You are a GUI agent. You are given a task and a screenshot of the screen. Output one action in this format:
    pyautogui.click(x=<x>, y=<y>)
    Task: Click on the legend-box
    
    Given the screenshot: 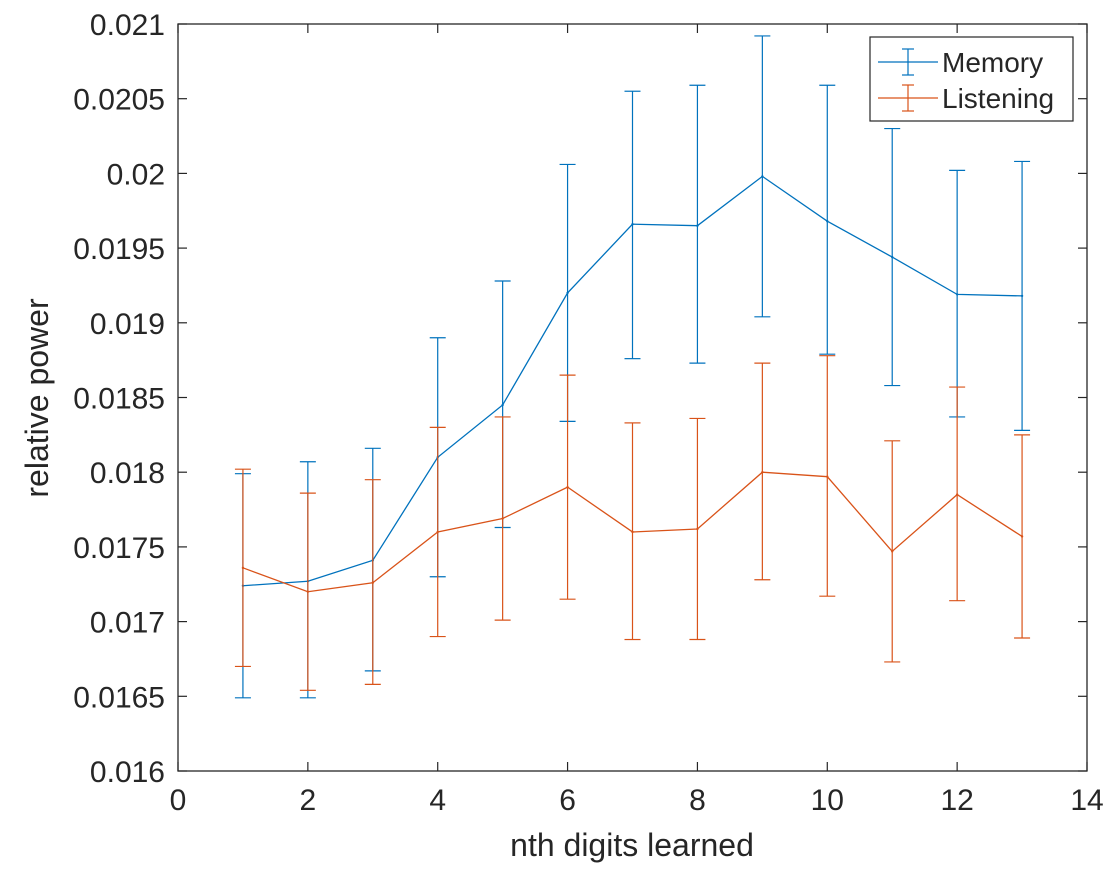 What is the action you would take?
    pyautogui.click(x=971, y=79)
    